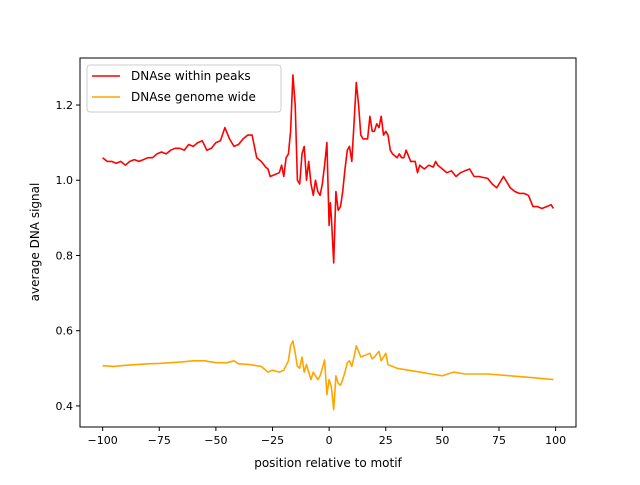 This screenshot has height=485, width=640. Describe the element at coordinates (65, 331) in the screenshot. I see `y-tick-label: 0.6` at that location.